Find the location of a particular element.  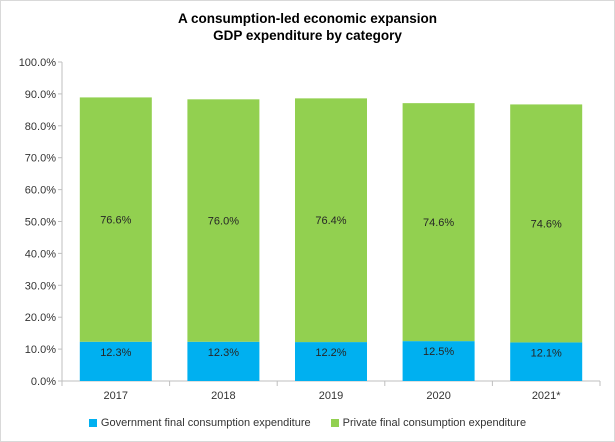

chart-subtitle: GDP expenditure by category is located at coordinates (307, 35).